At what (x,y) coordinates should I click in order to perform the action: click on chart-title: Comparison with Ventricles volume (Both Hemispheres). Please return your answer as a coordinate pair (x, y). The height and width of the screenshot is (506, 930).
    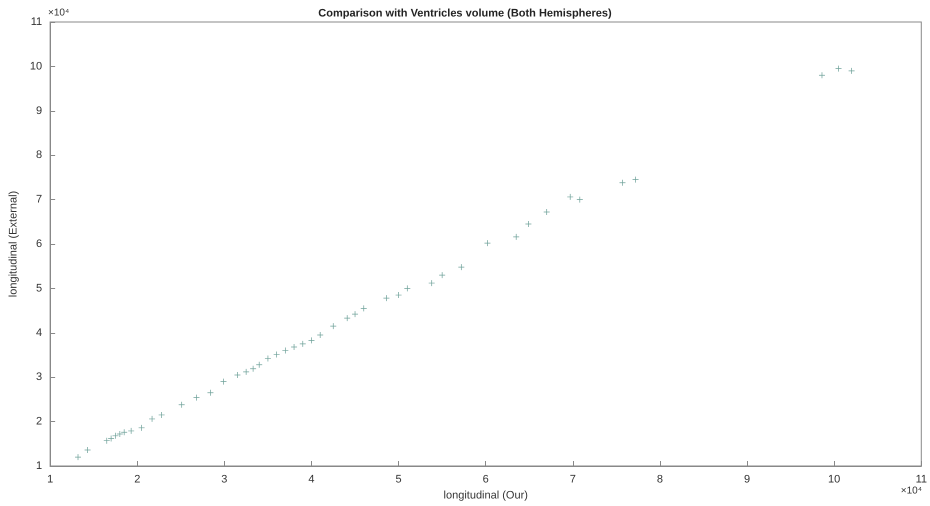
    Looking at the image, I should click on (465, 14).